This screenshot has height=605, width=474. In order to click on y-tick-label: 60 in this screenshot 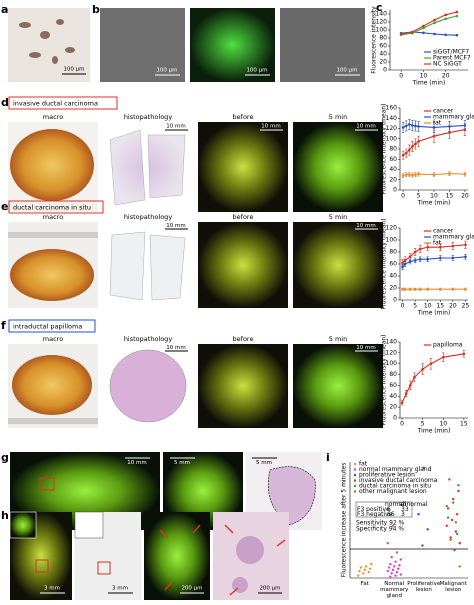, I will do `click(393, 385)`.